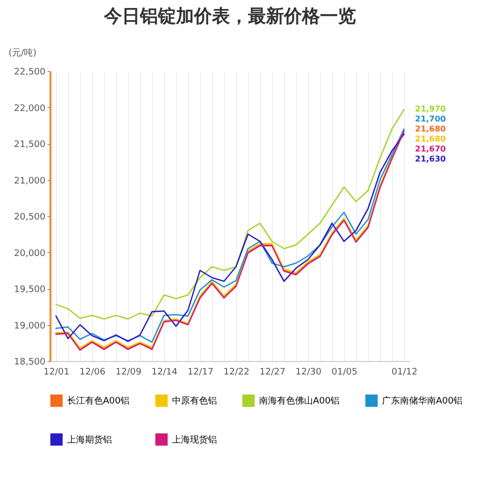  I want to click on legend-label: 广东南储华南A00铝, so click(422, 401).